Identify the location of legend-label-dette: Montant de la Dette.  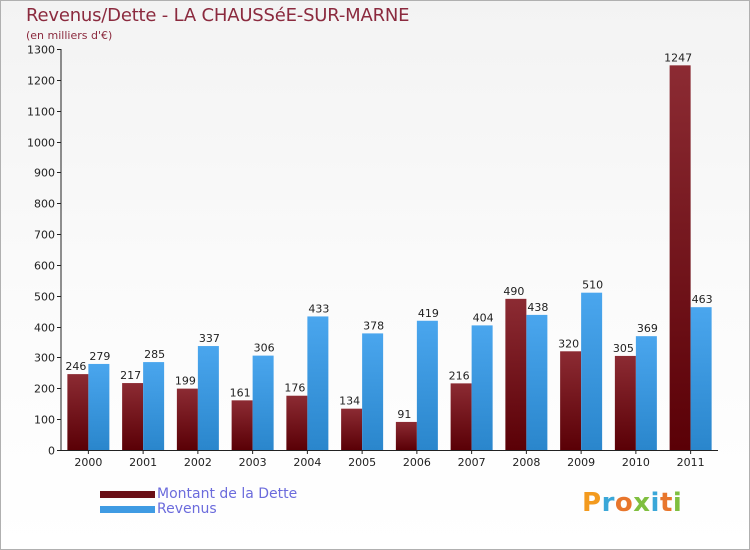
(227, 494).